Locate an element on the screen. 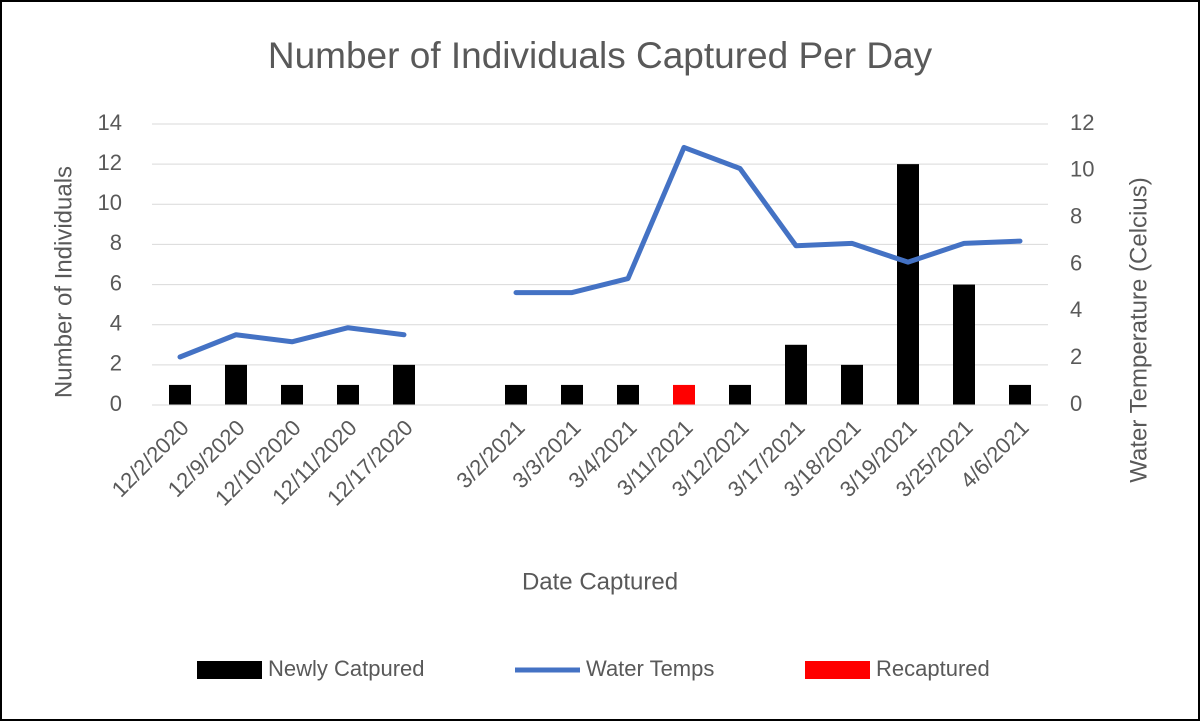  y2-tick-label: 12 is located at coordinates (1082, 122).